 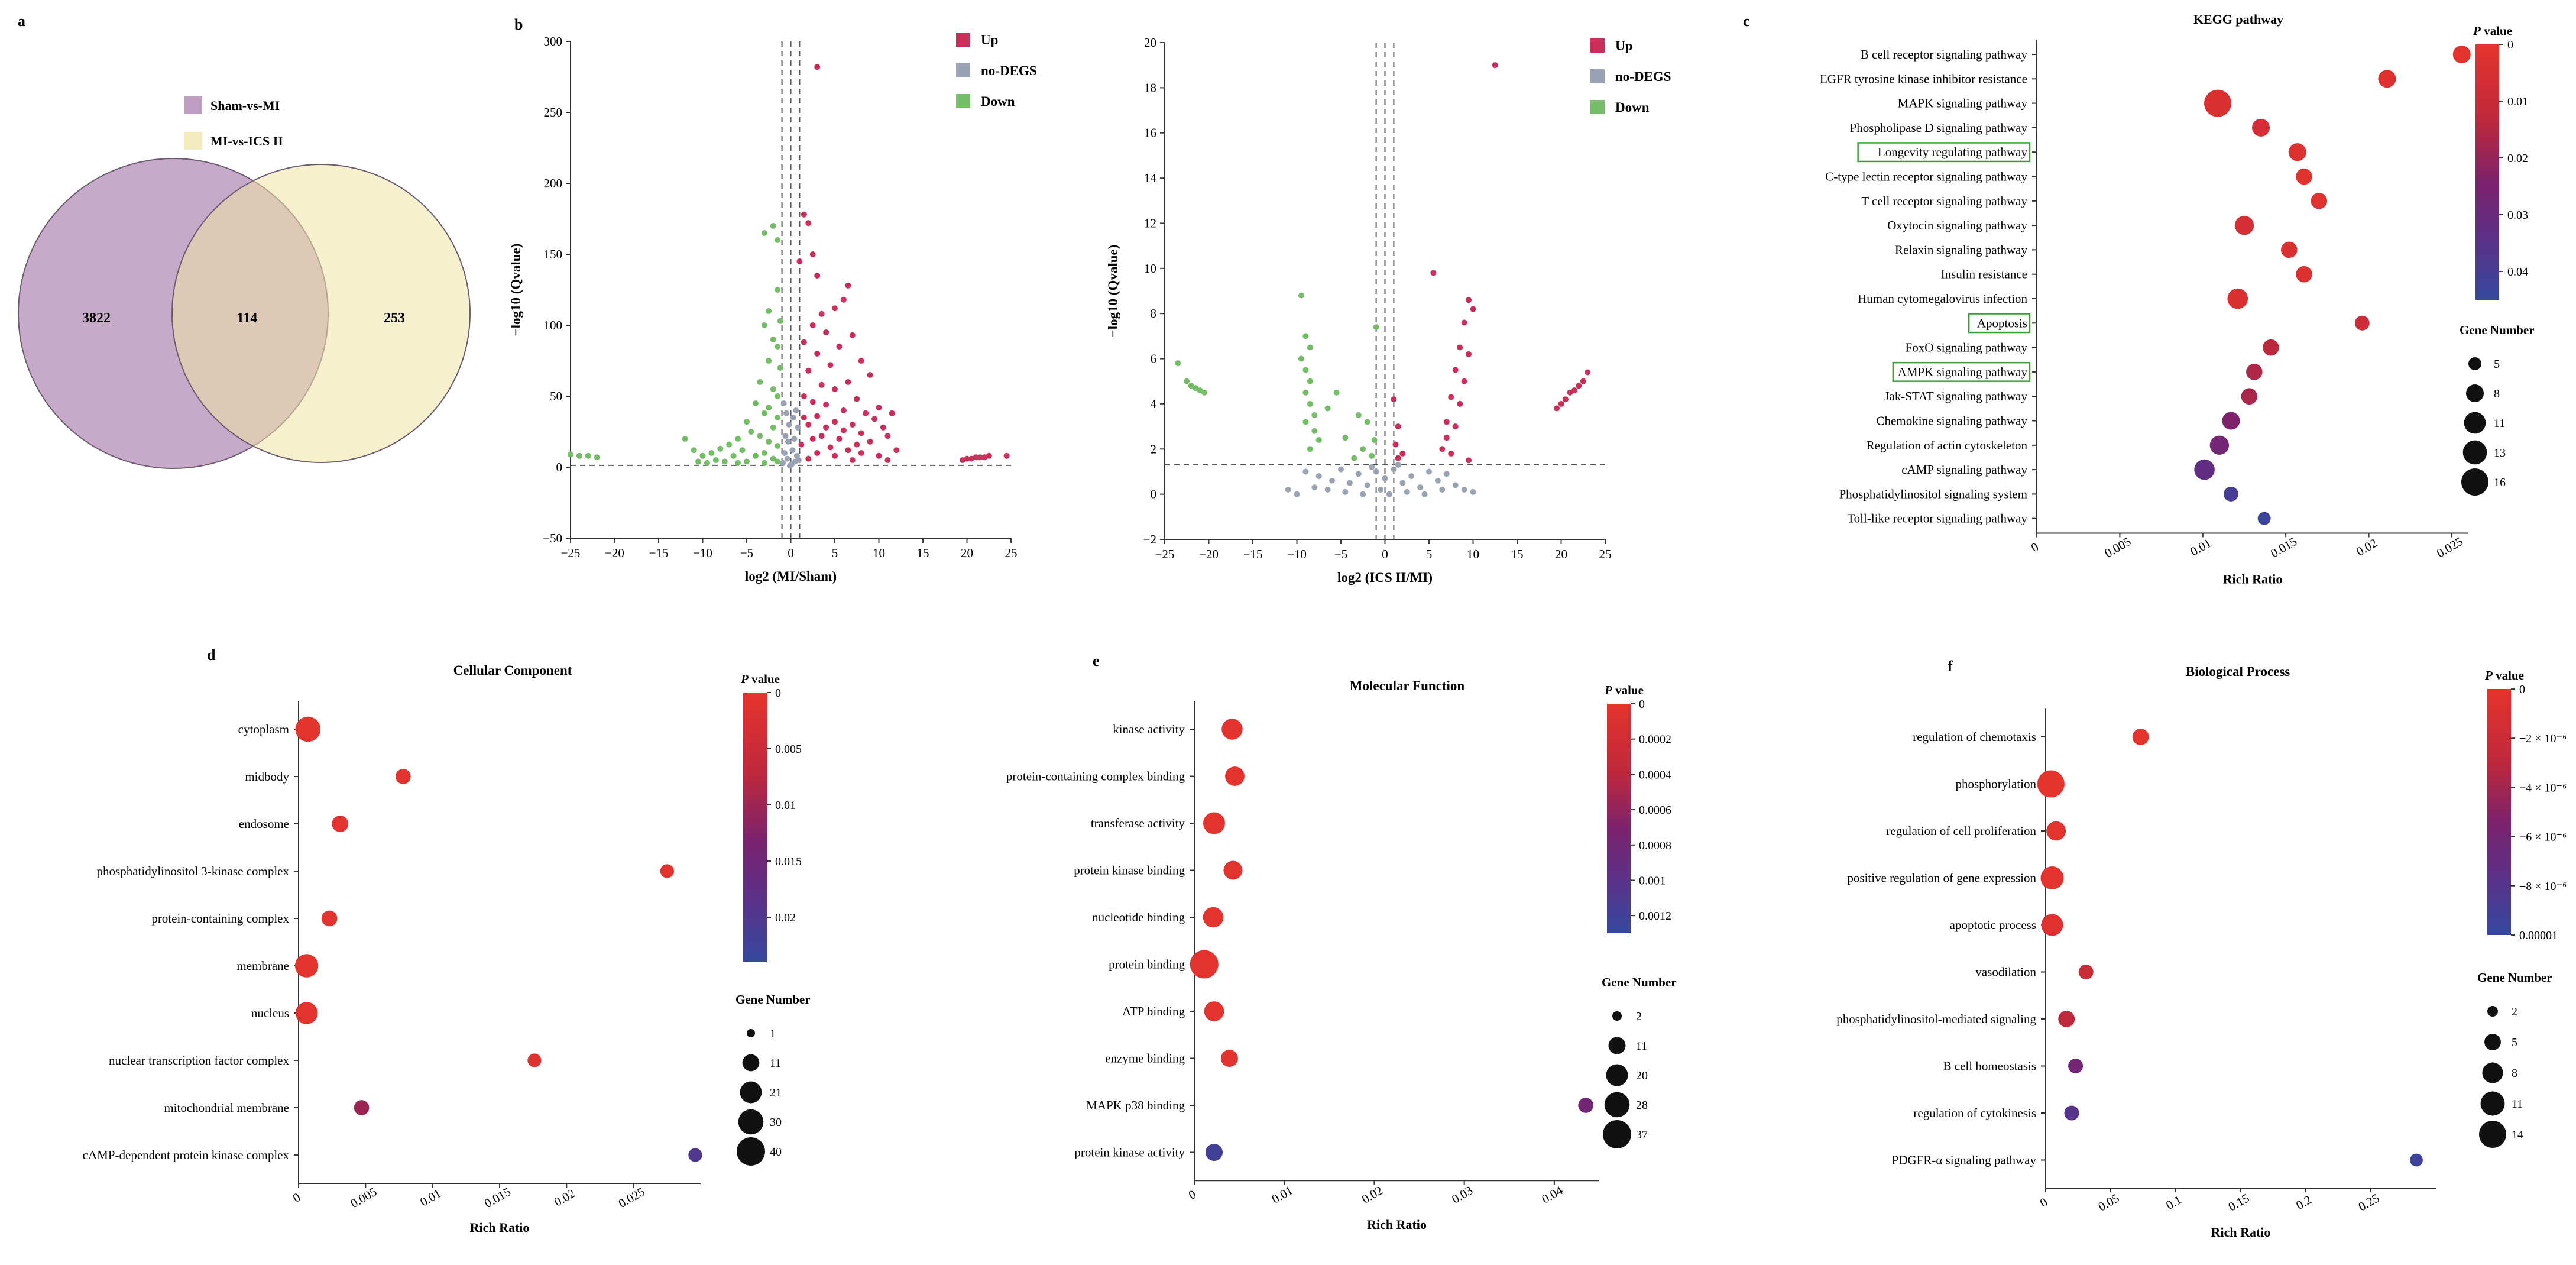 I want to click on legend-label-no-degs: no-DEGS, so click(x=1009, y=70).